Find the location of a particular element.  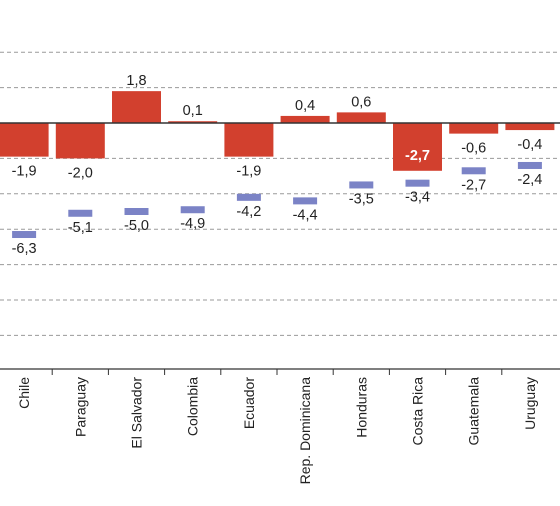

marker-value-label: -2,4 is located at coordinates (529, 180).